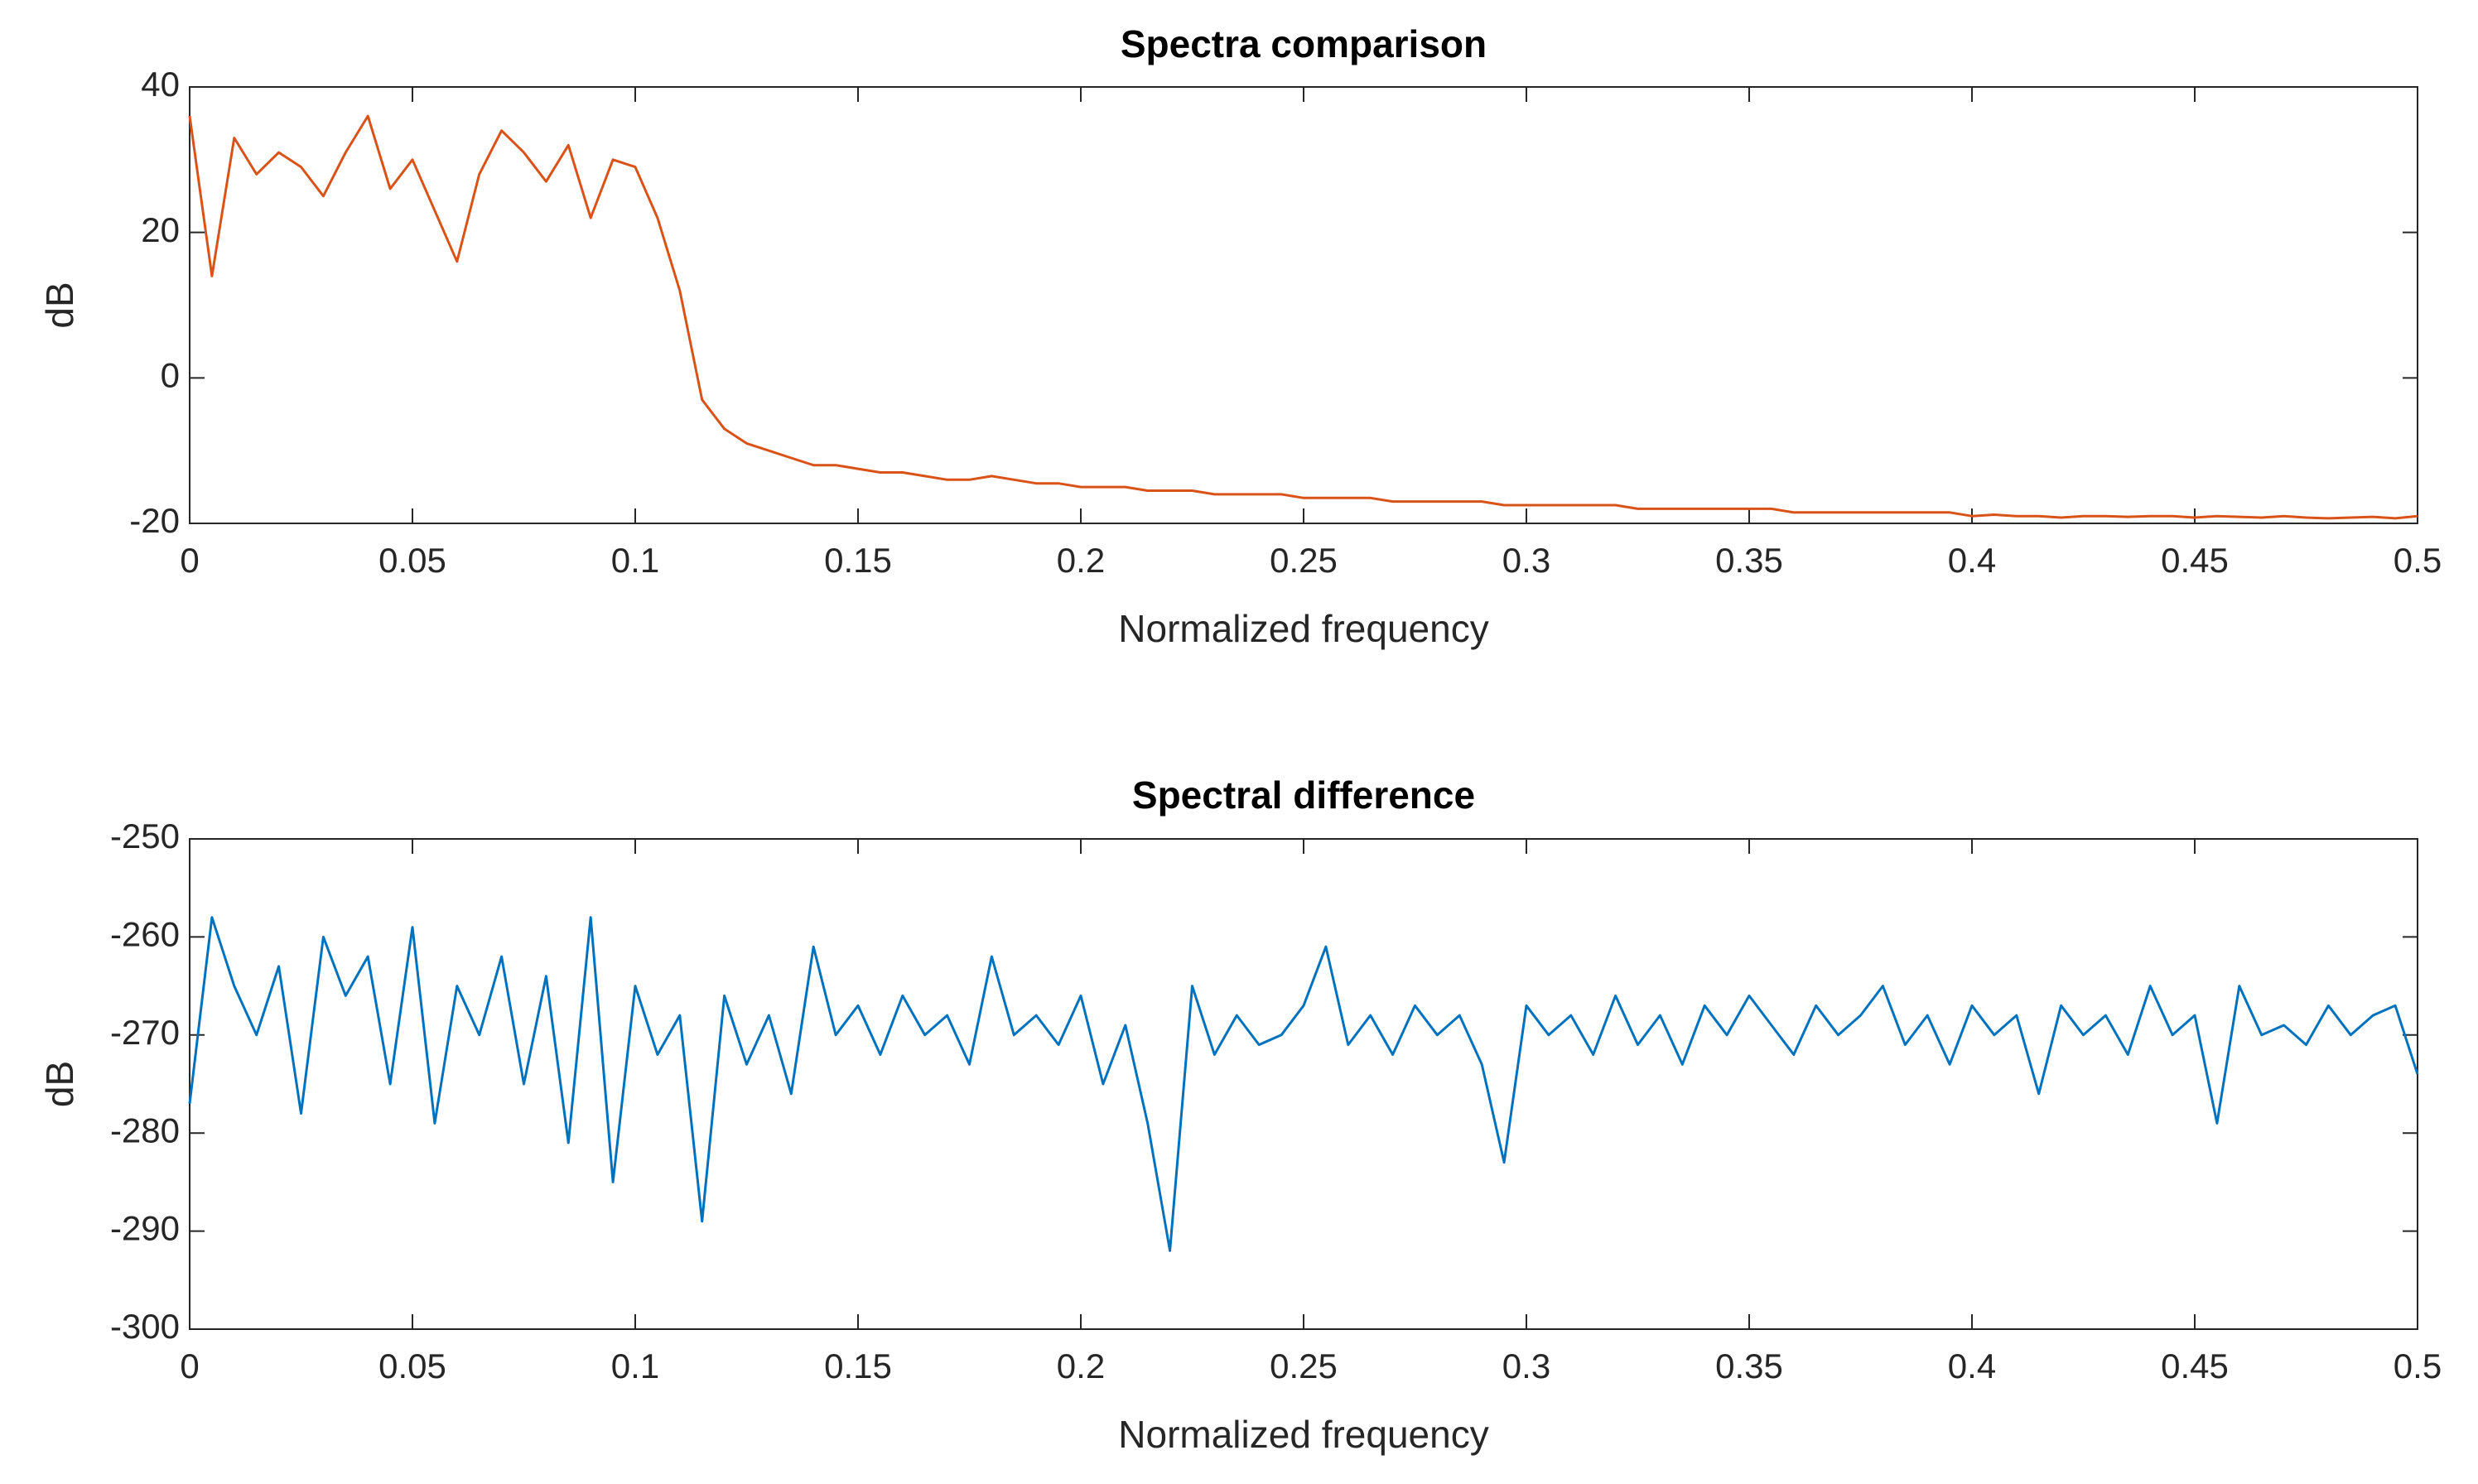 The image size is (2478, 1484). I want to click on y-tick-label: -290, so click(145, 1228).